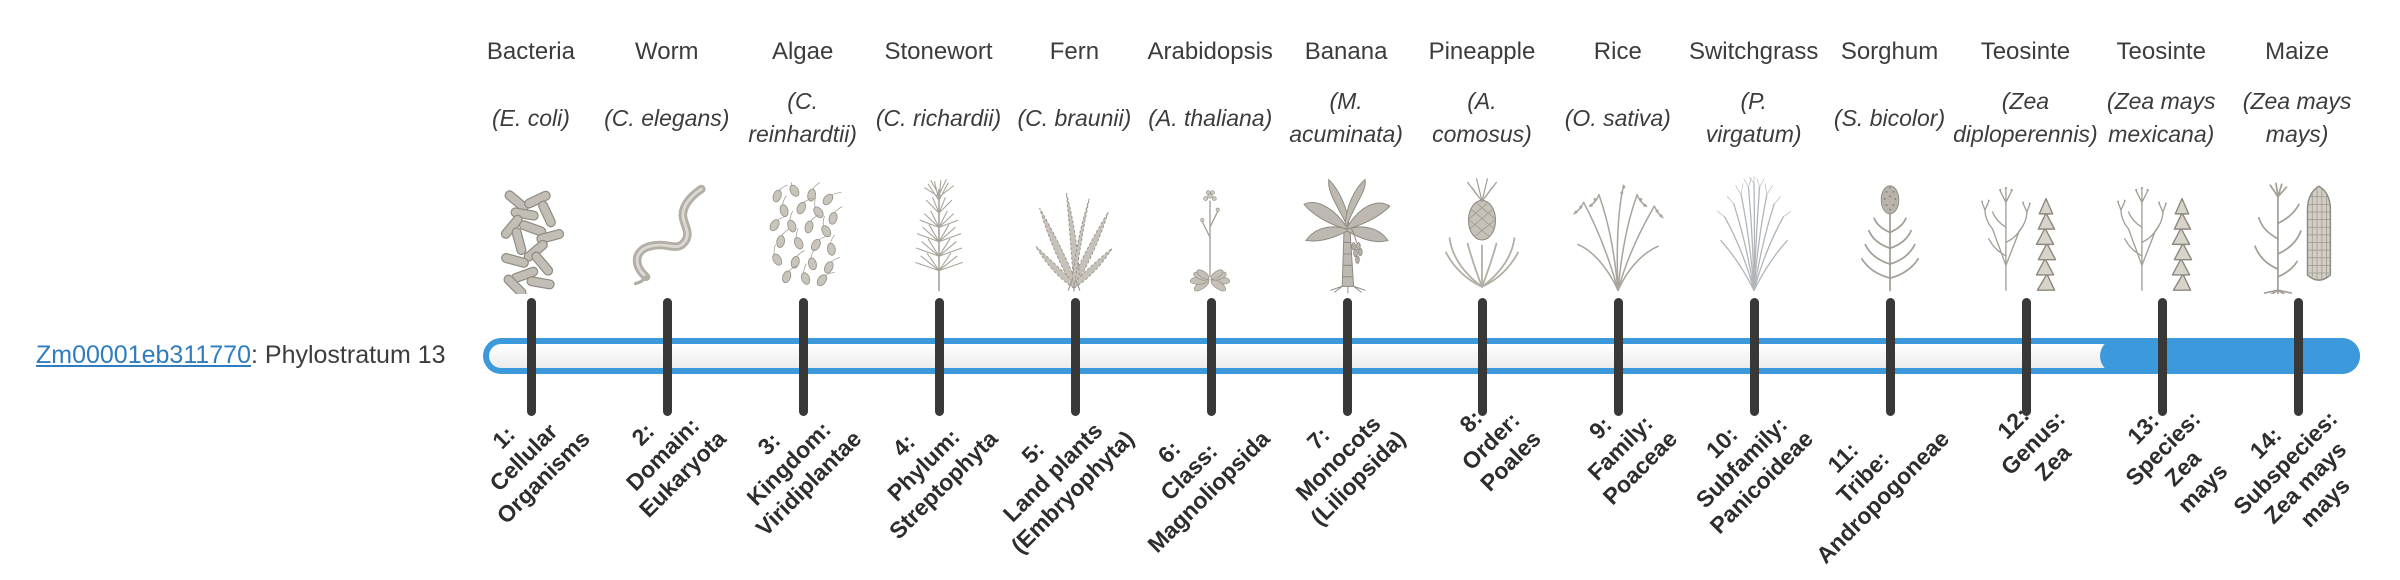 Image resolution: width=2400 pixels, height=580 pixels. What do you see at coordinates (803, 230) in the screenshot?
I see `algae-icon` at bounding box center [803, 230].